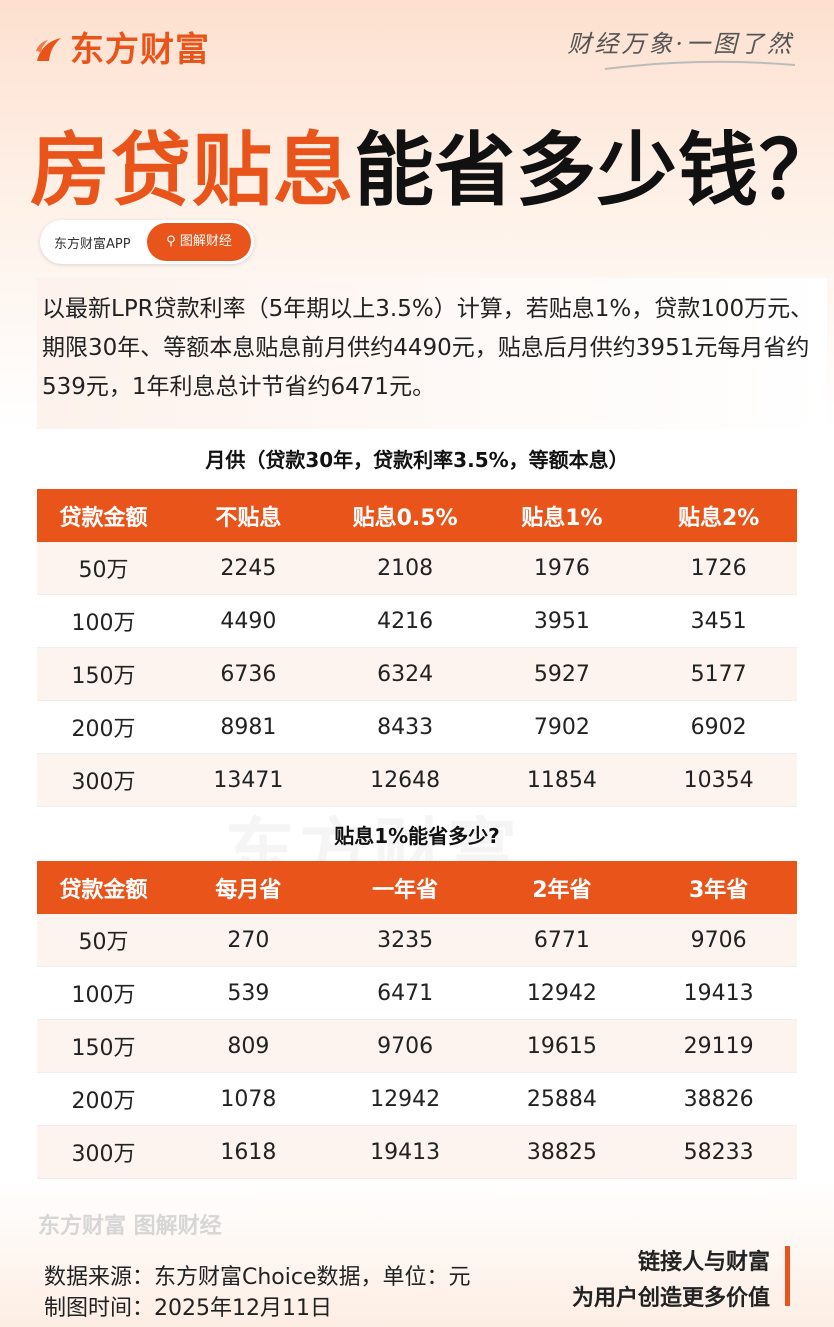 The image size is (834, 1327). What do you see at coordinates (248, 993) in the screenshot?
I see `cell: 539` at bounding box center [248, 993].